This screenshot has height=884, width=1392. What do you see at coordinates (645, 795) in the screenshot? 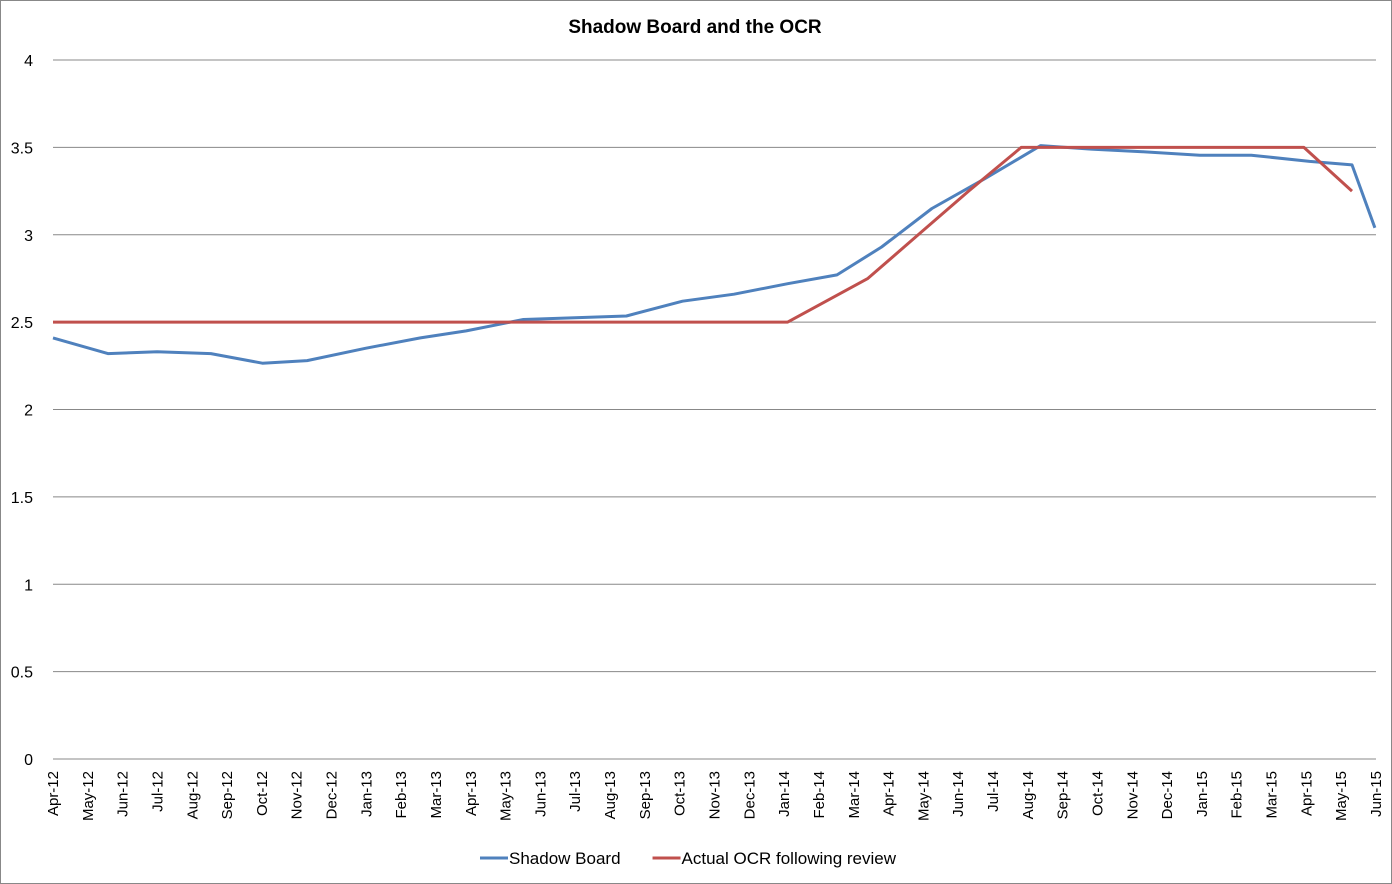
I see `x-tick-label: Sep-13` at bounding box center [645, 795].